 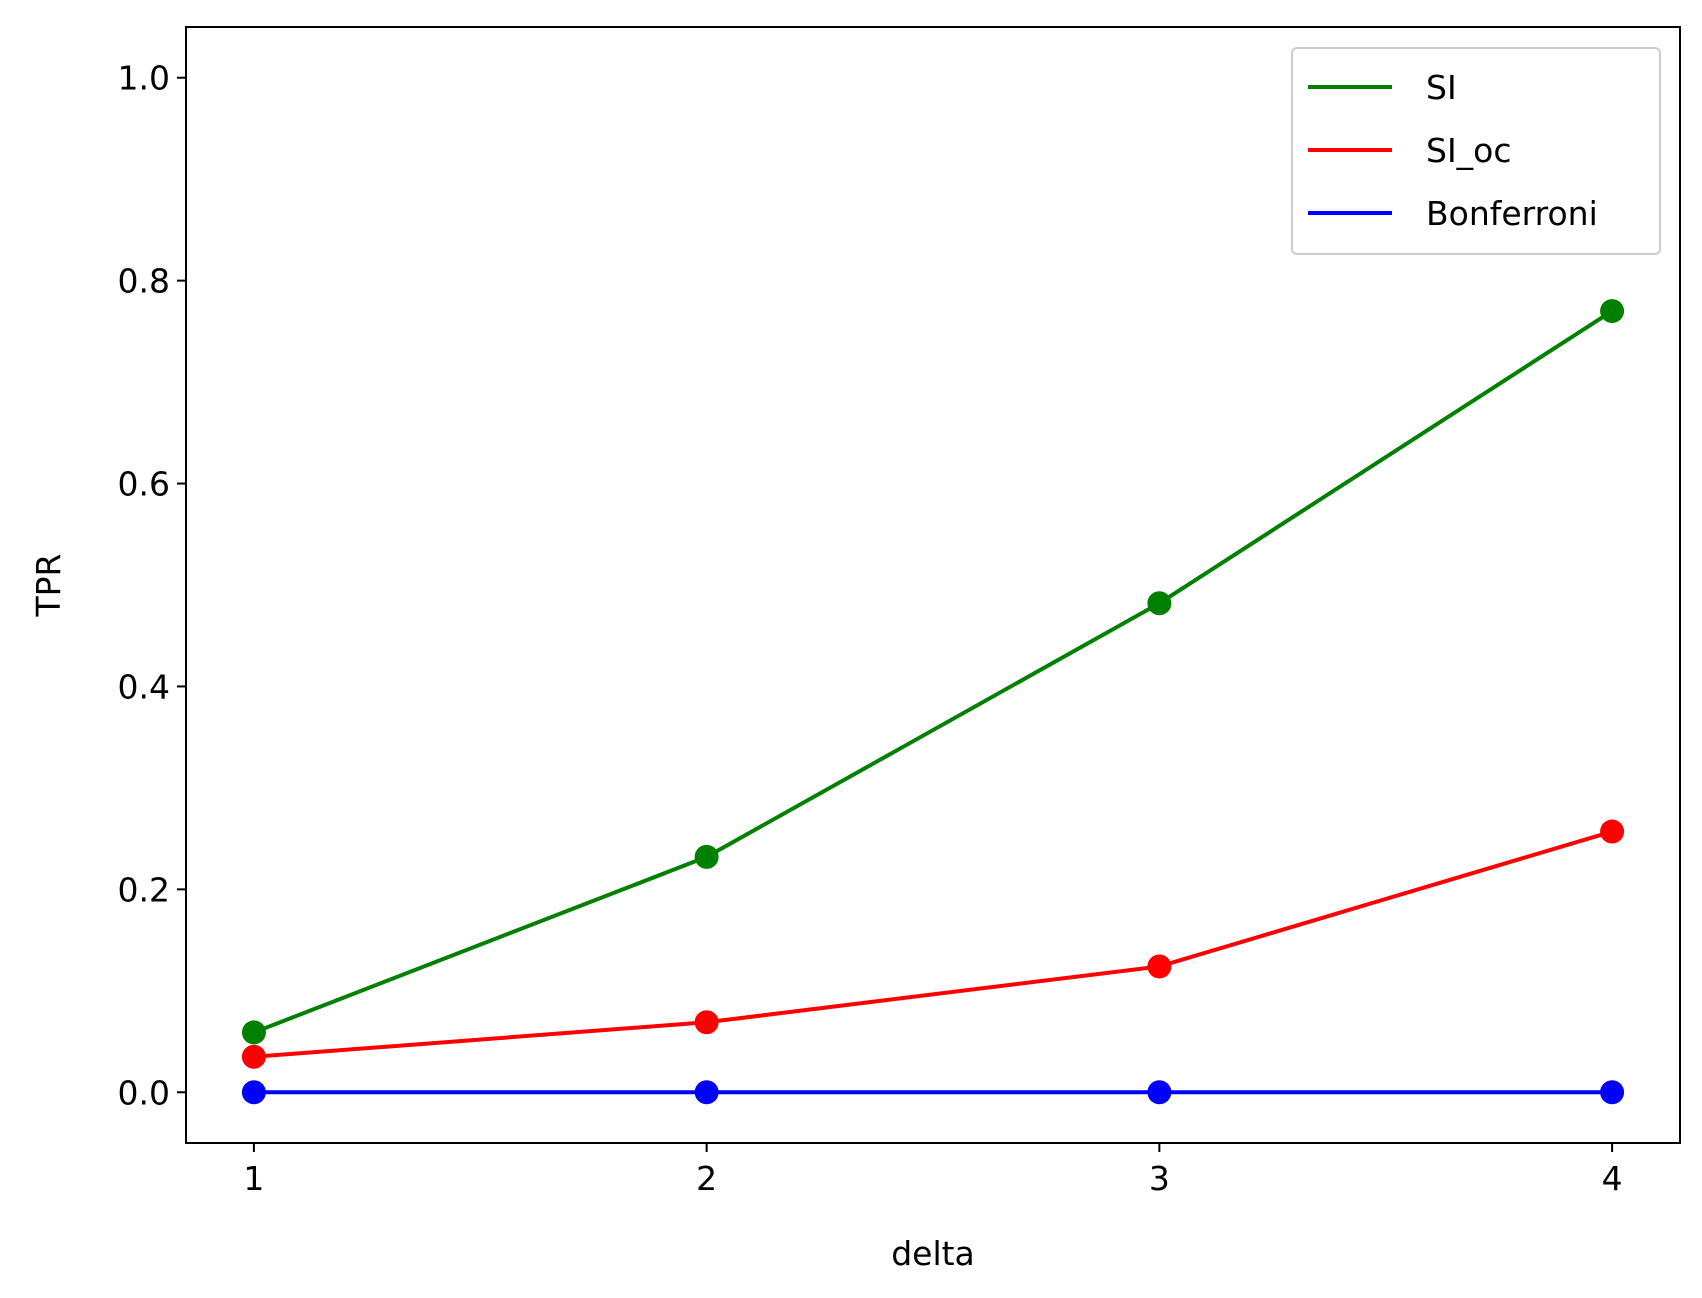 I want to click on y-tick-label: 1.0, so click(x=144, y=78).